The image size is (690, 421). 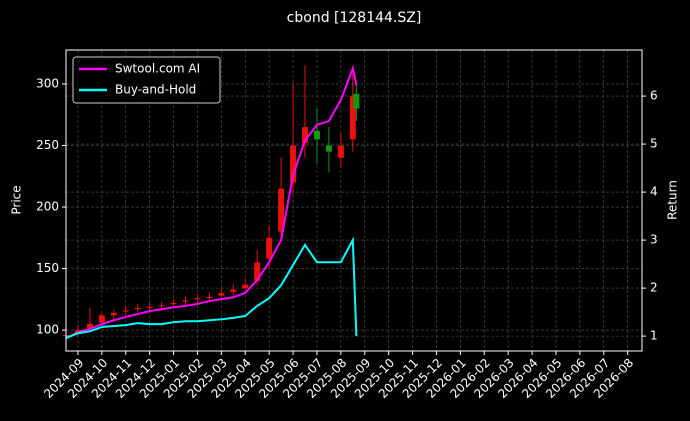 I want to click on y2-tick-label: 1, so click(x=654, y=336).